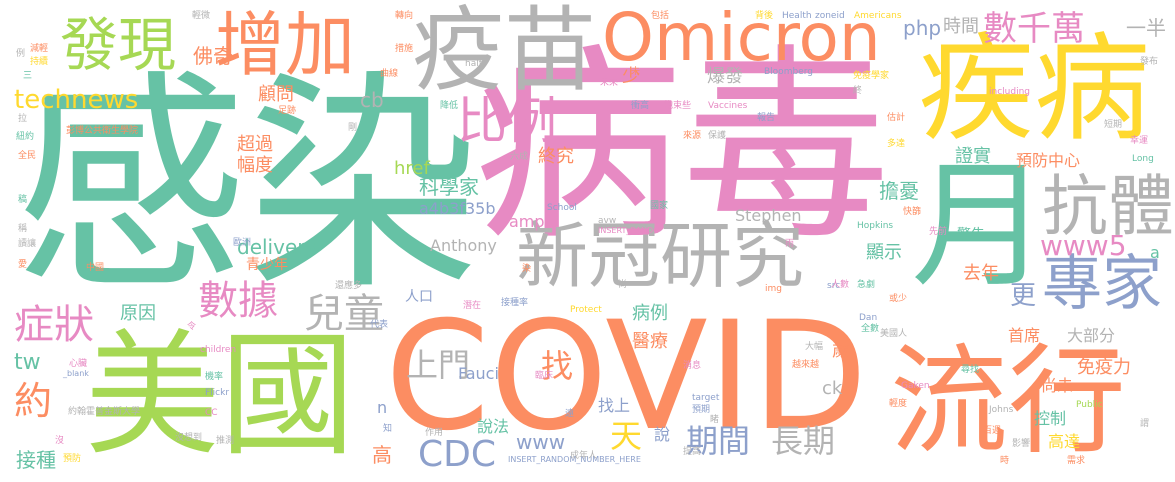  Describe the element at coordinates (211, 413) in the screenshot. I see `word-cloud-word: CC` at that location.